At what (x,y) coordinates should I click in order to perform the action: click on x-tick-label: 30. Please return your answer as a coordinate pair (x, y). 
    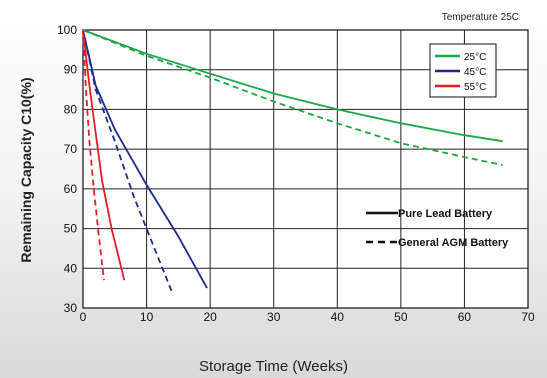
    Looking at the image, I should click on (274, 317).